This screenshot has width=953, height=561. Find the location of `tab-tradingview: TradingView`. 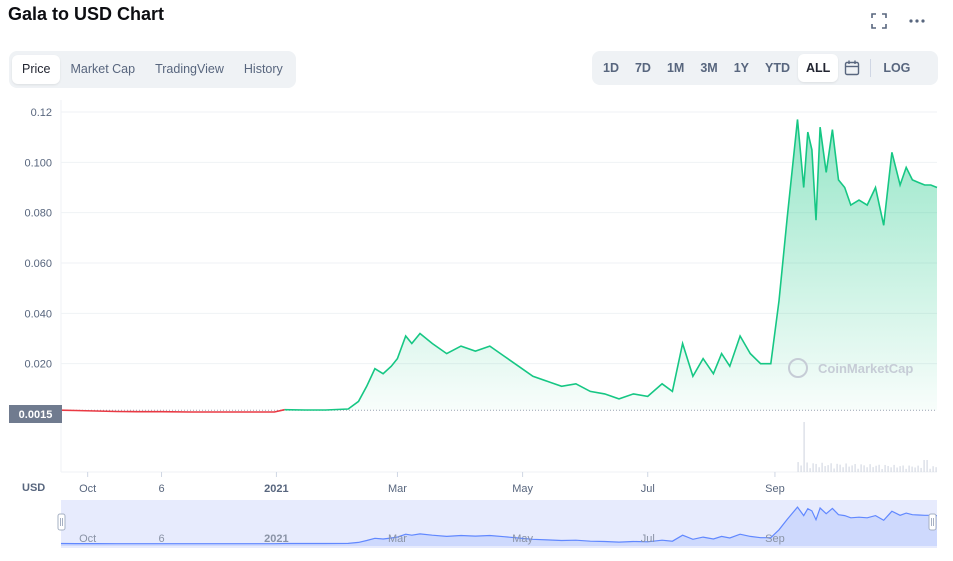

tab-tradingview: TradingView is located at coordinates (189, 69).